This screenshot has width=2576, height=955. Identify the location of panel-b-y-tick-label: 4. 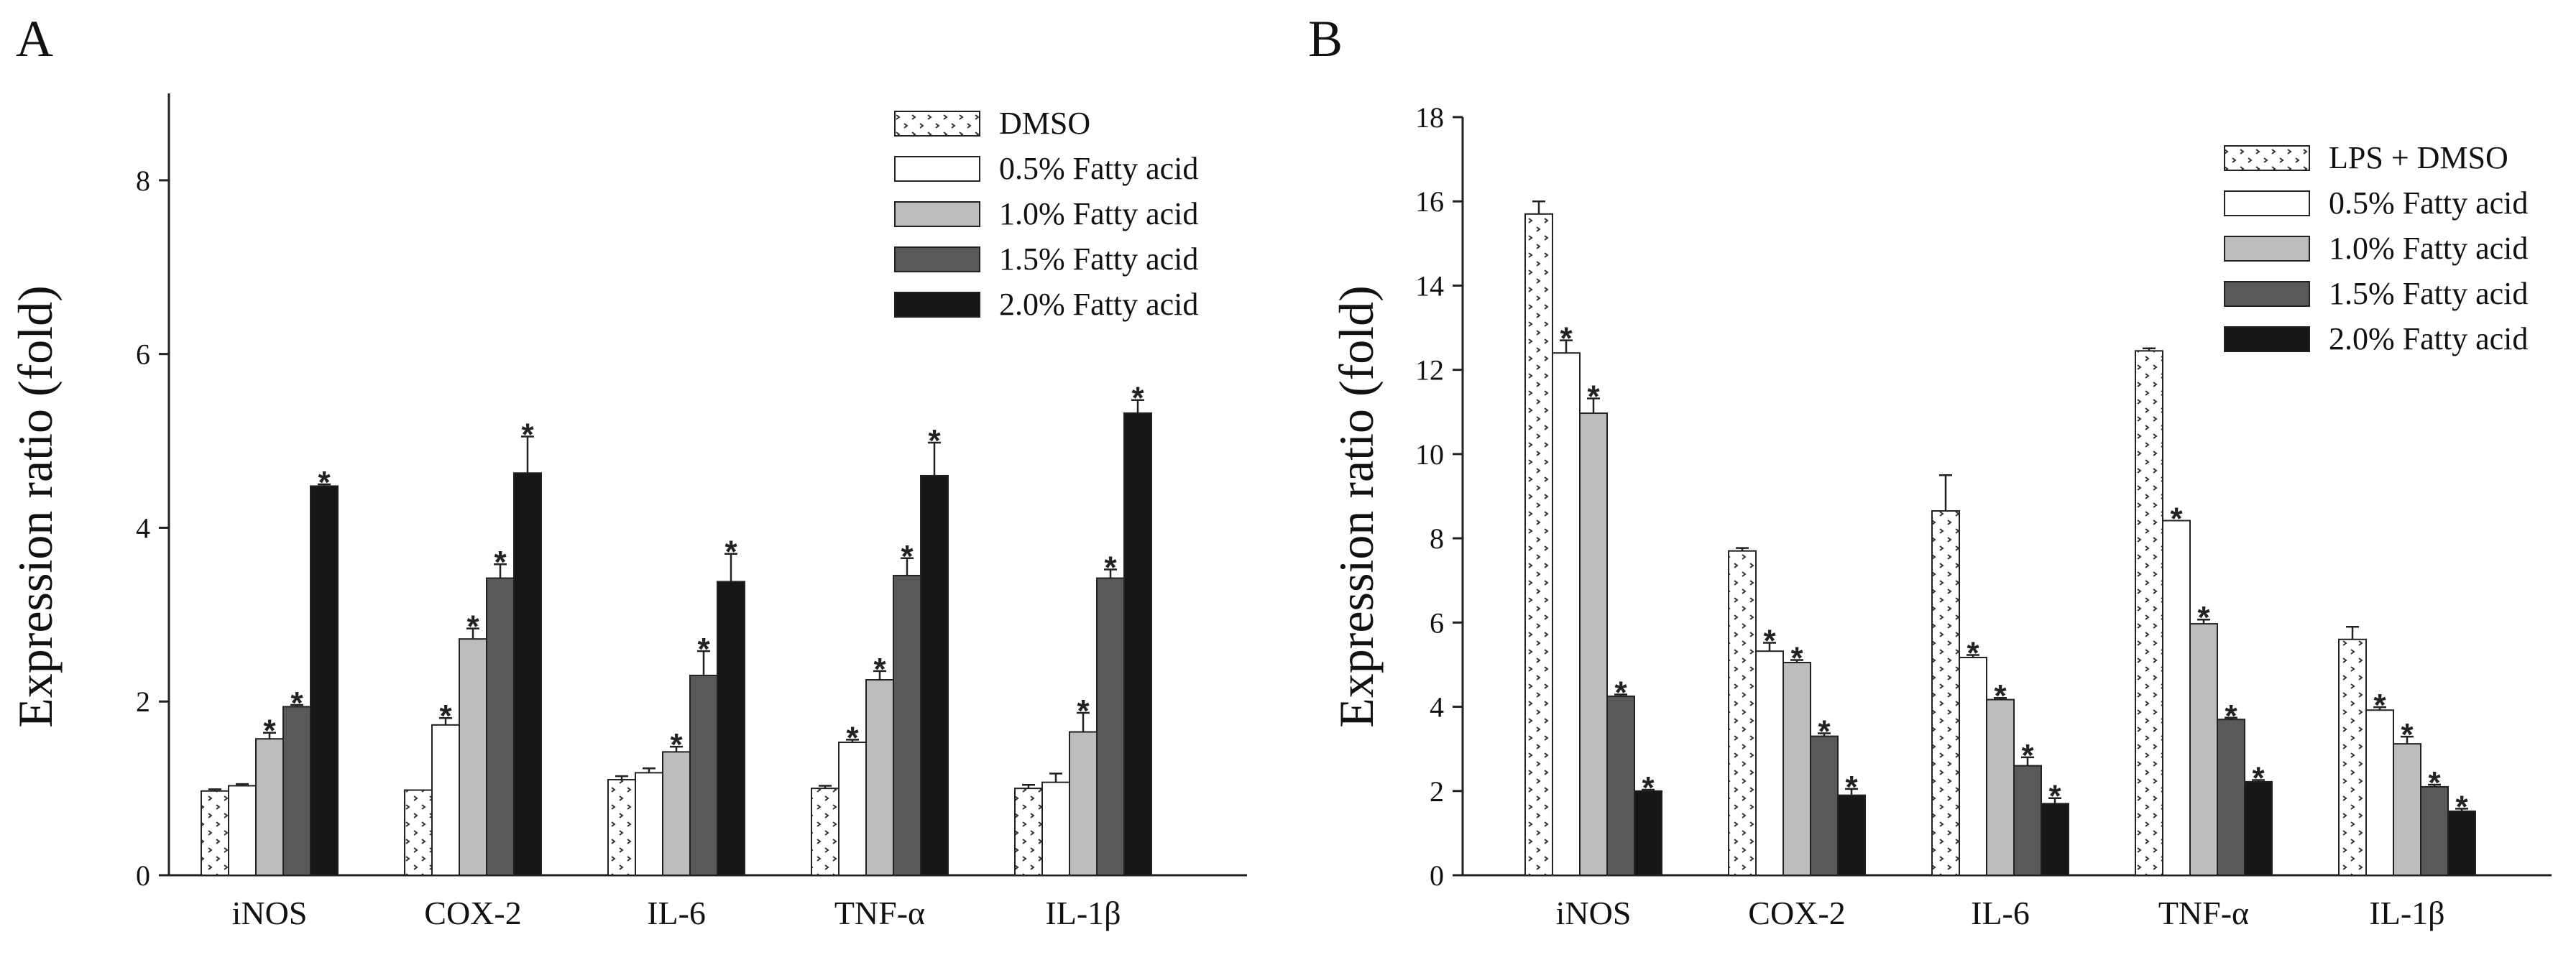
(1437, 707).